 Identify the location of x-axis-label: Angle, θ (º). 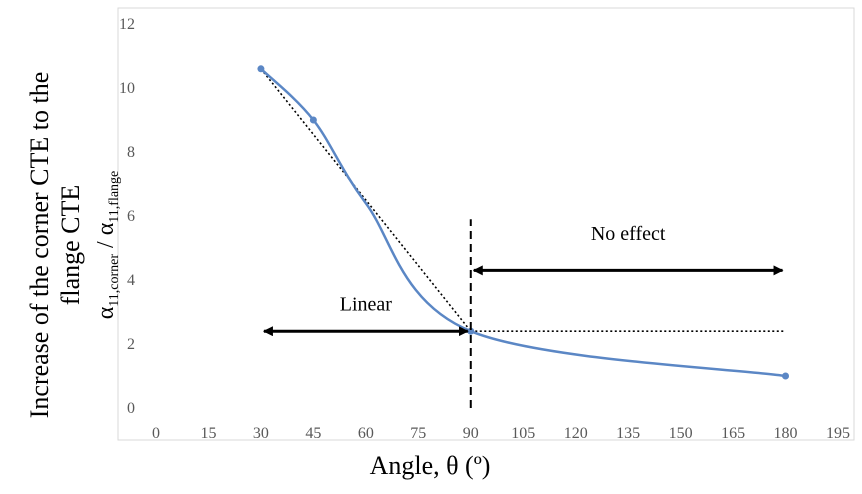
(430, 465).